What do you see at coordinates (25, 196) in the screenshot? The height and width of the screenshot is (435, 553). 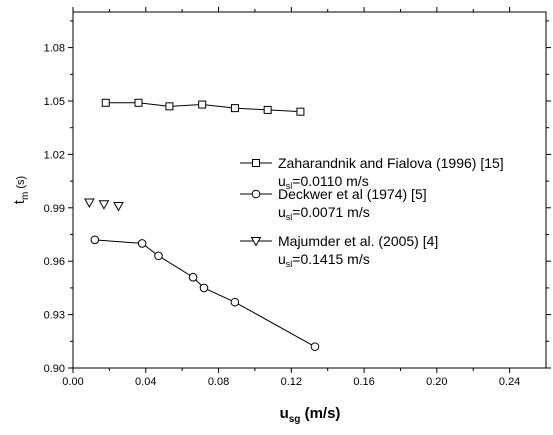 I see `y-axis-label-sub: m` at bounding box center [25, 196].